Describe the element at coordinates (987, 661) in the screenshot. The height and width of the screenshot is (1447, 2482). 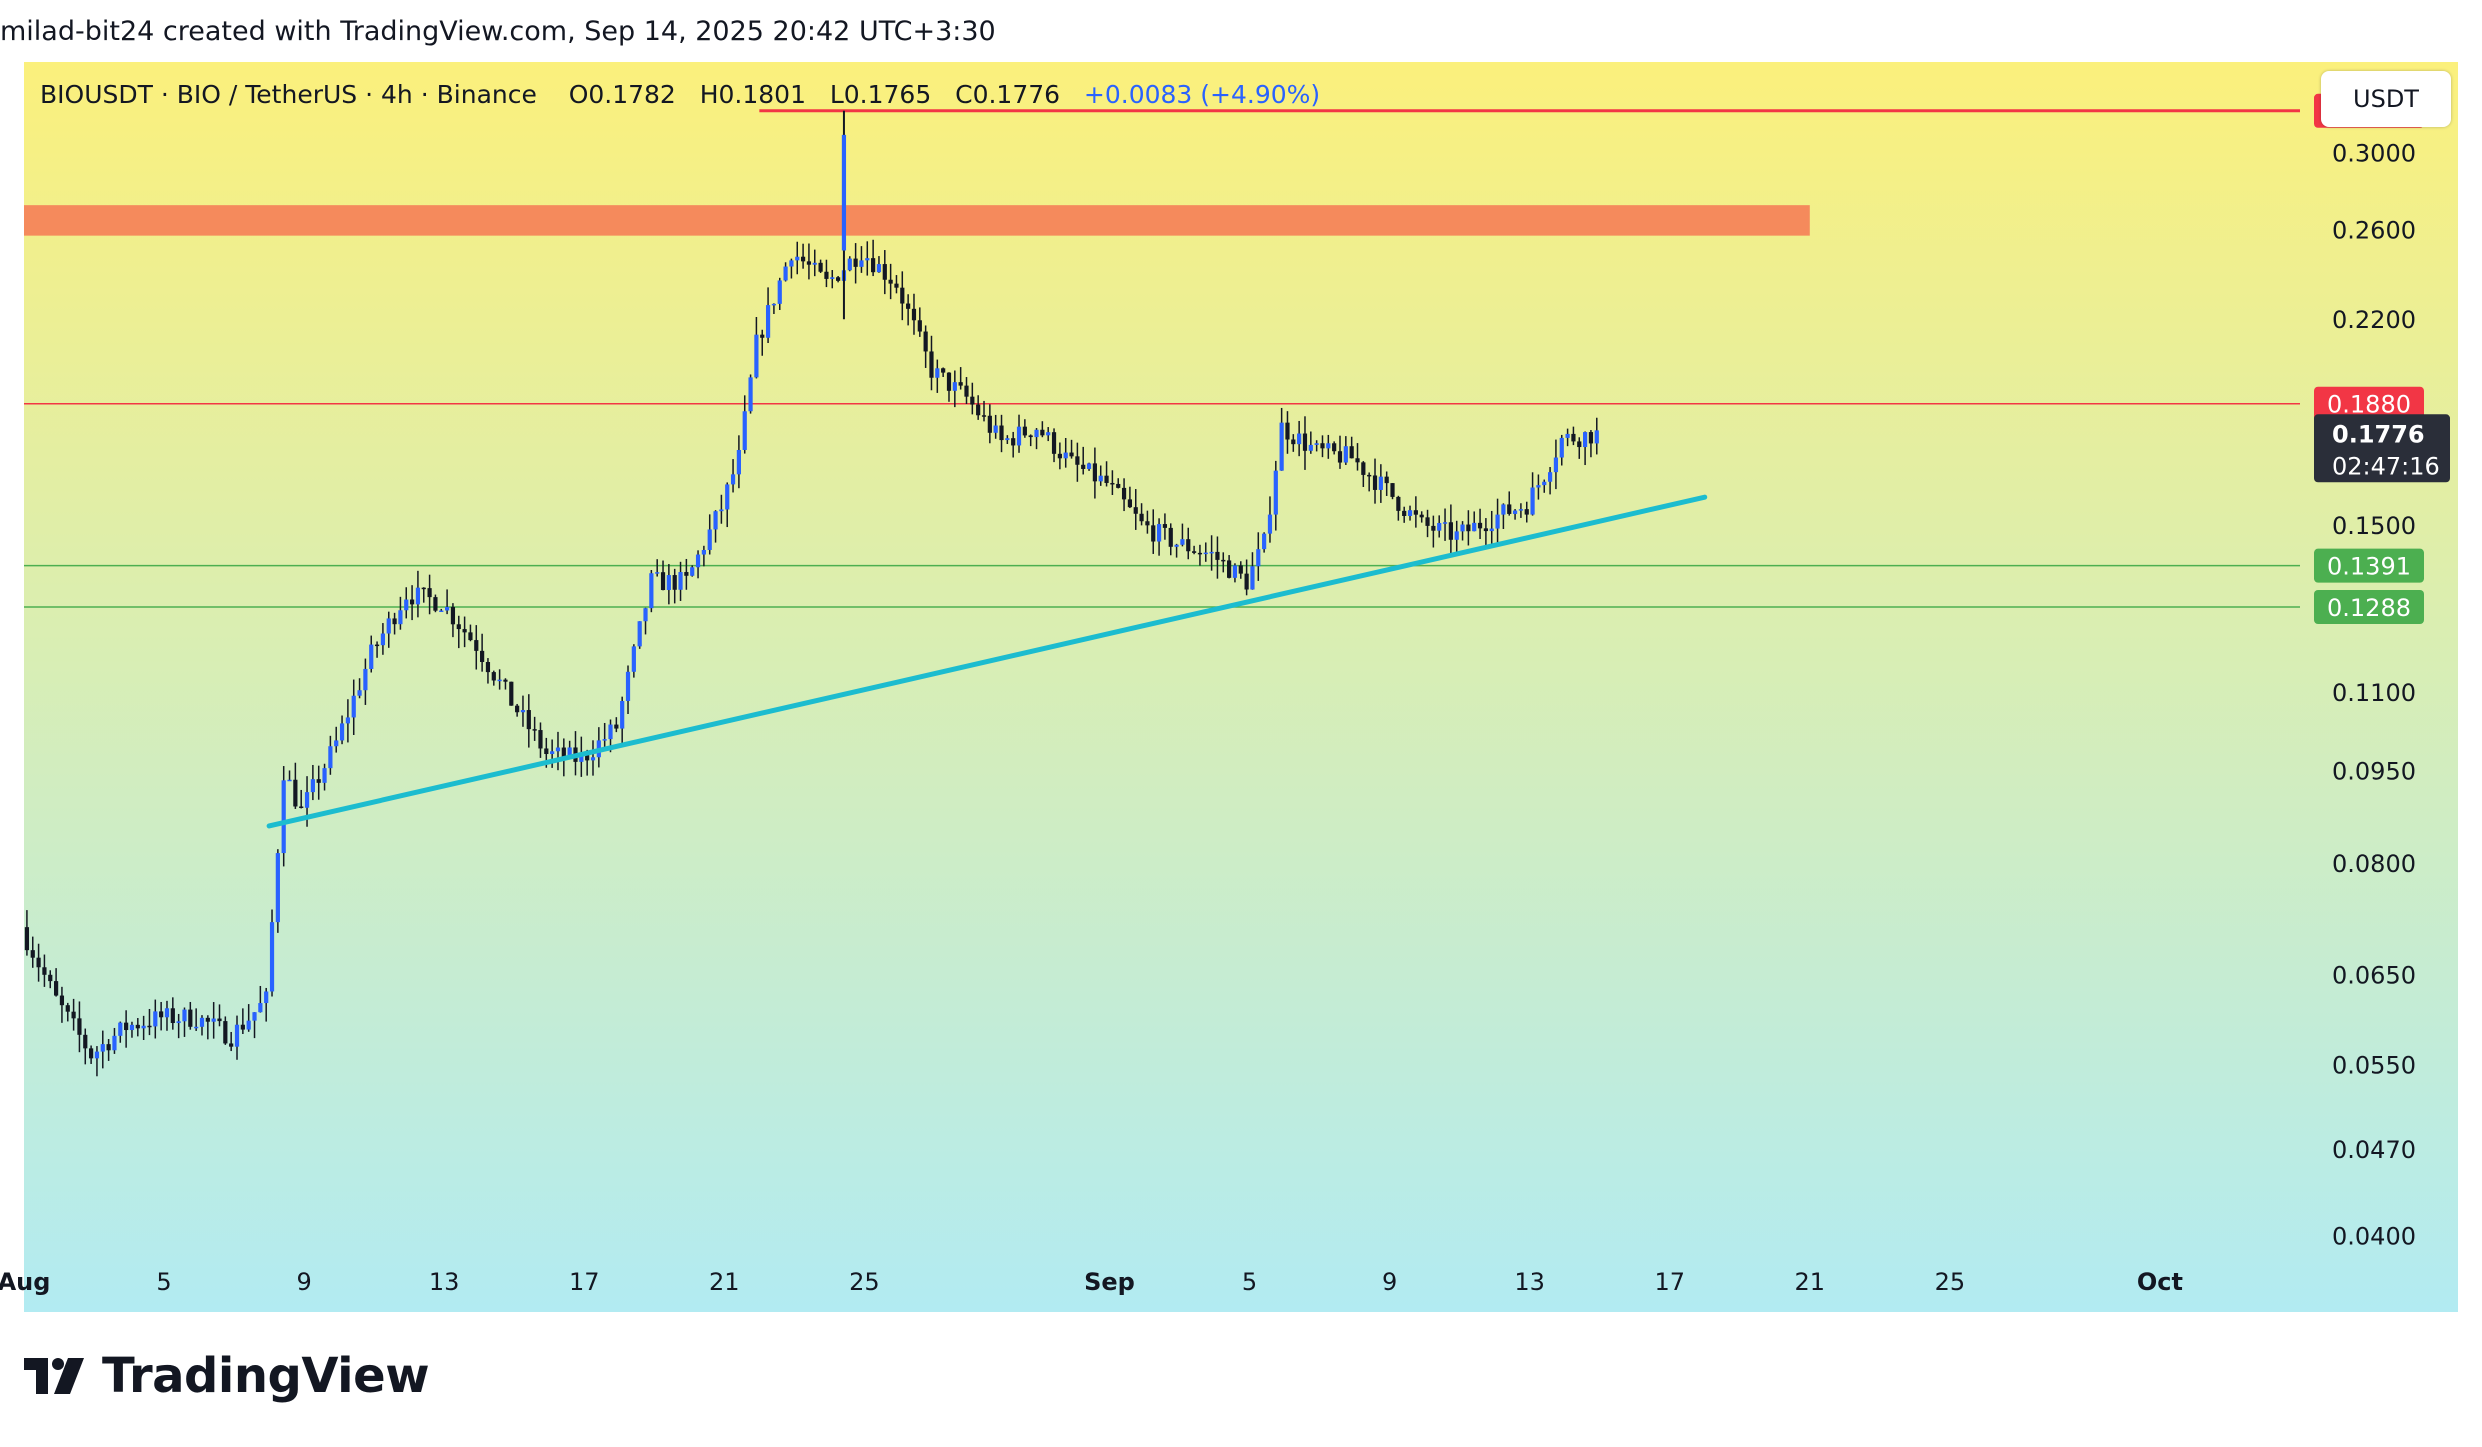
I see `trend-line` at that location.